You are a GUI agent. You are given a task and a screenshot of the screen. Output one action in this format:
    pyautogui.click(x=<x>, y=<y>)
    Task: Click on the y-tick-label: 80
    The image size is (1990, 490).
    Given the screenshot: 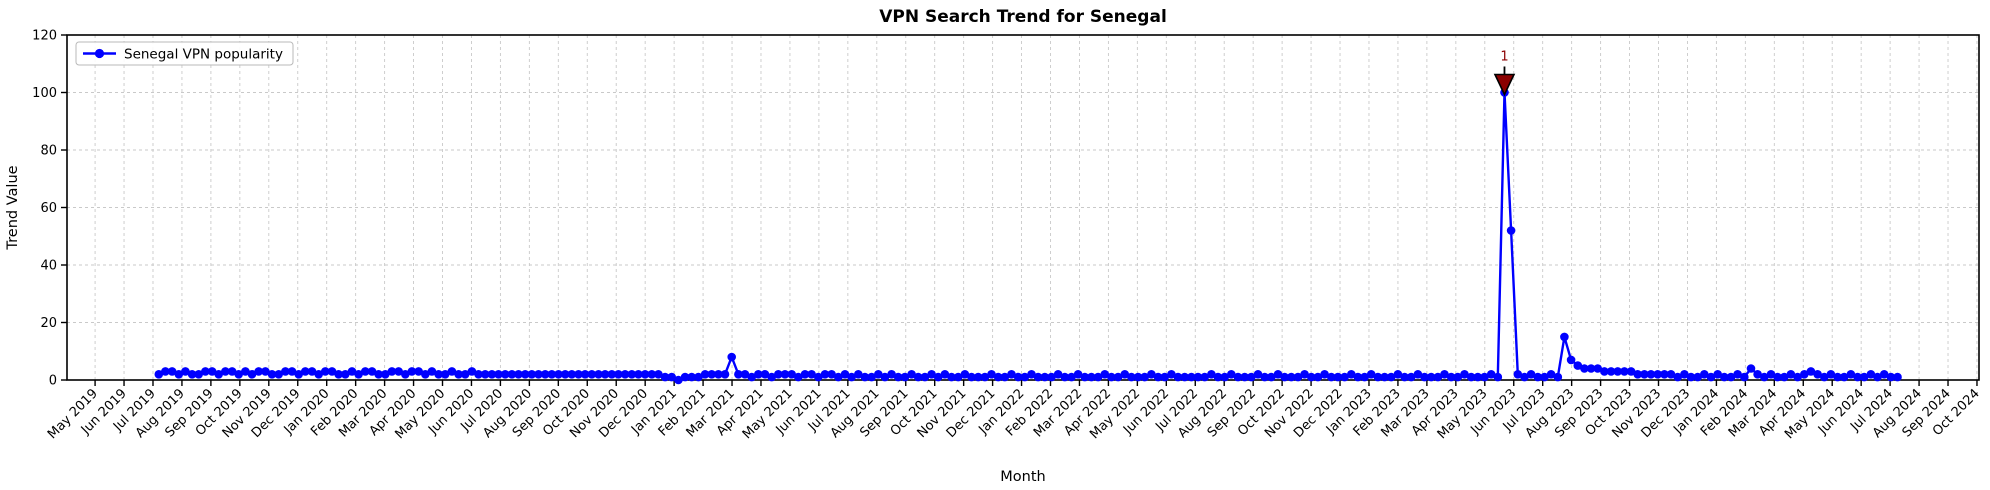 What is the action you would take?
    pyautogui.click(x=48, y=151)
    